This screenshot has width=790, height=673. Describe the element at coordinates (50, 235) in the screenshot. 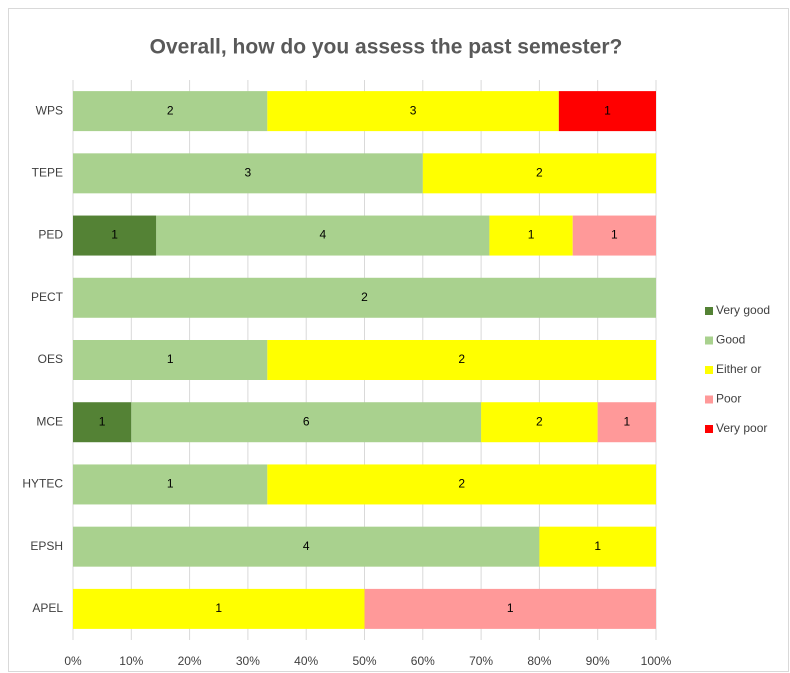

I see `y-tick-label: PED` at that location.